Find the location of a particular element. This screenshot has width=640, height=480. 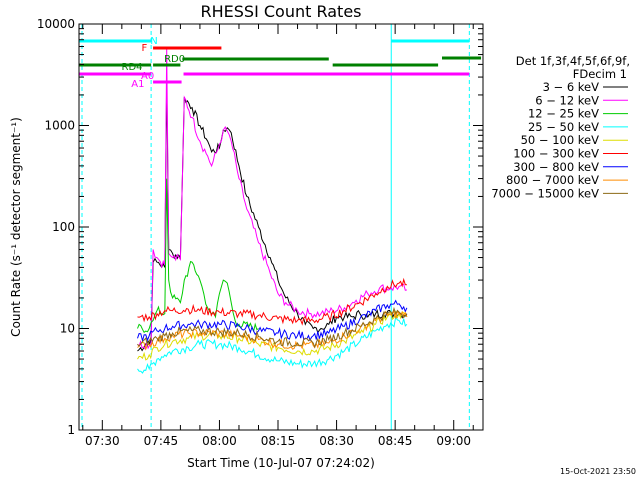

legend-label: 7000 − 15000 keV is located at coordinates (545, 193).